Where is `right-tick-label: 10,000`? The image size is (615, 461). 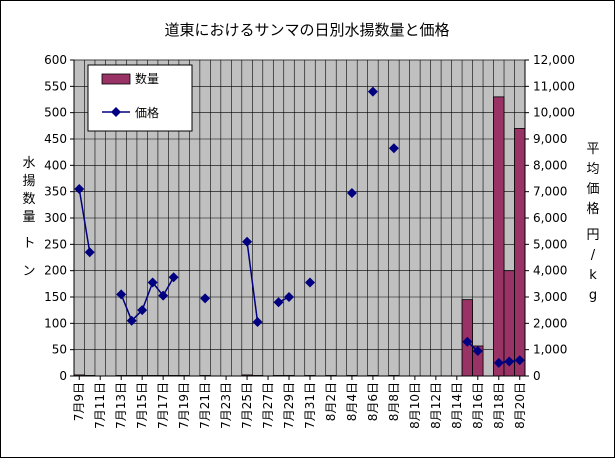
right-tick-label: 10,000 is located at coordinates (554, 113).